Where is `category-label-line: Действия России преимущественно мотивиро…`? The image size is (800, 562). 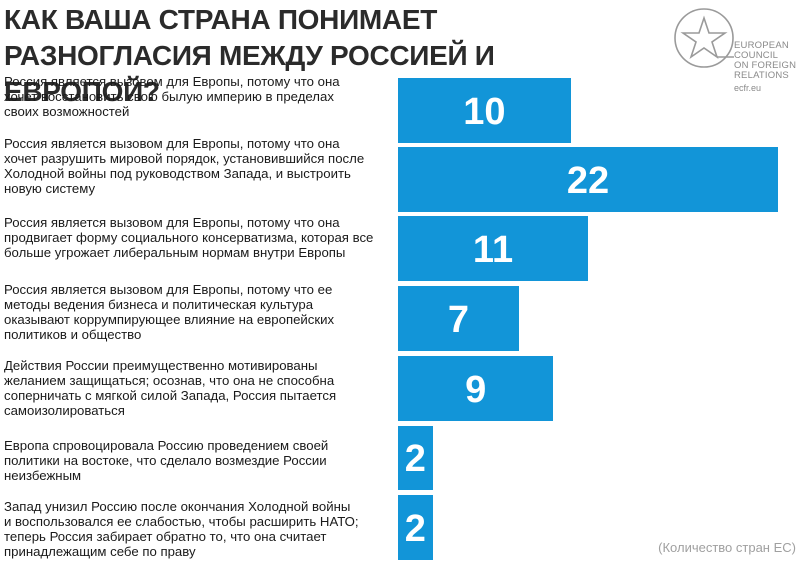 category-label-line: Действия России преимущественно мотивиро… is located at coordinates (161, 365).